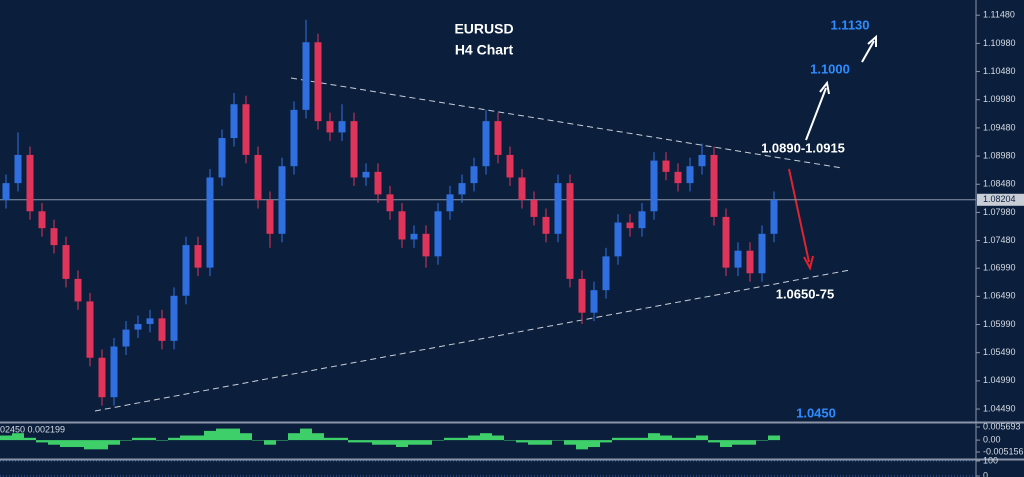 This screenshot has width=1024, height=477. I want to click on trendline, so click(566, 123).